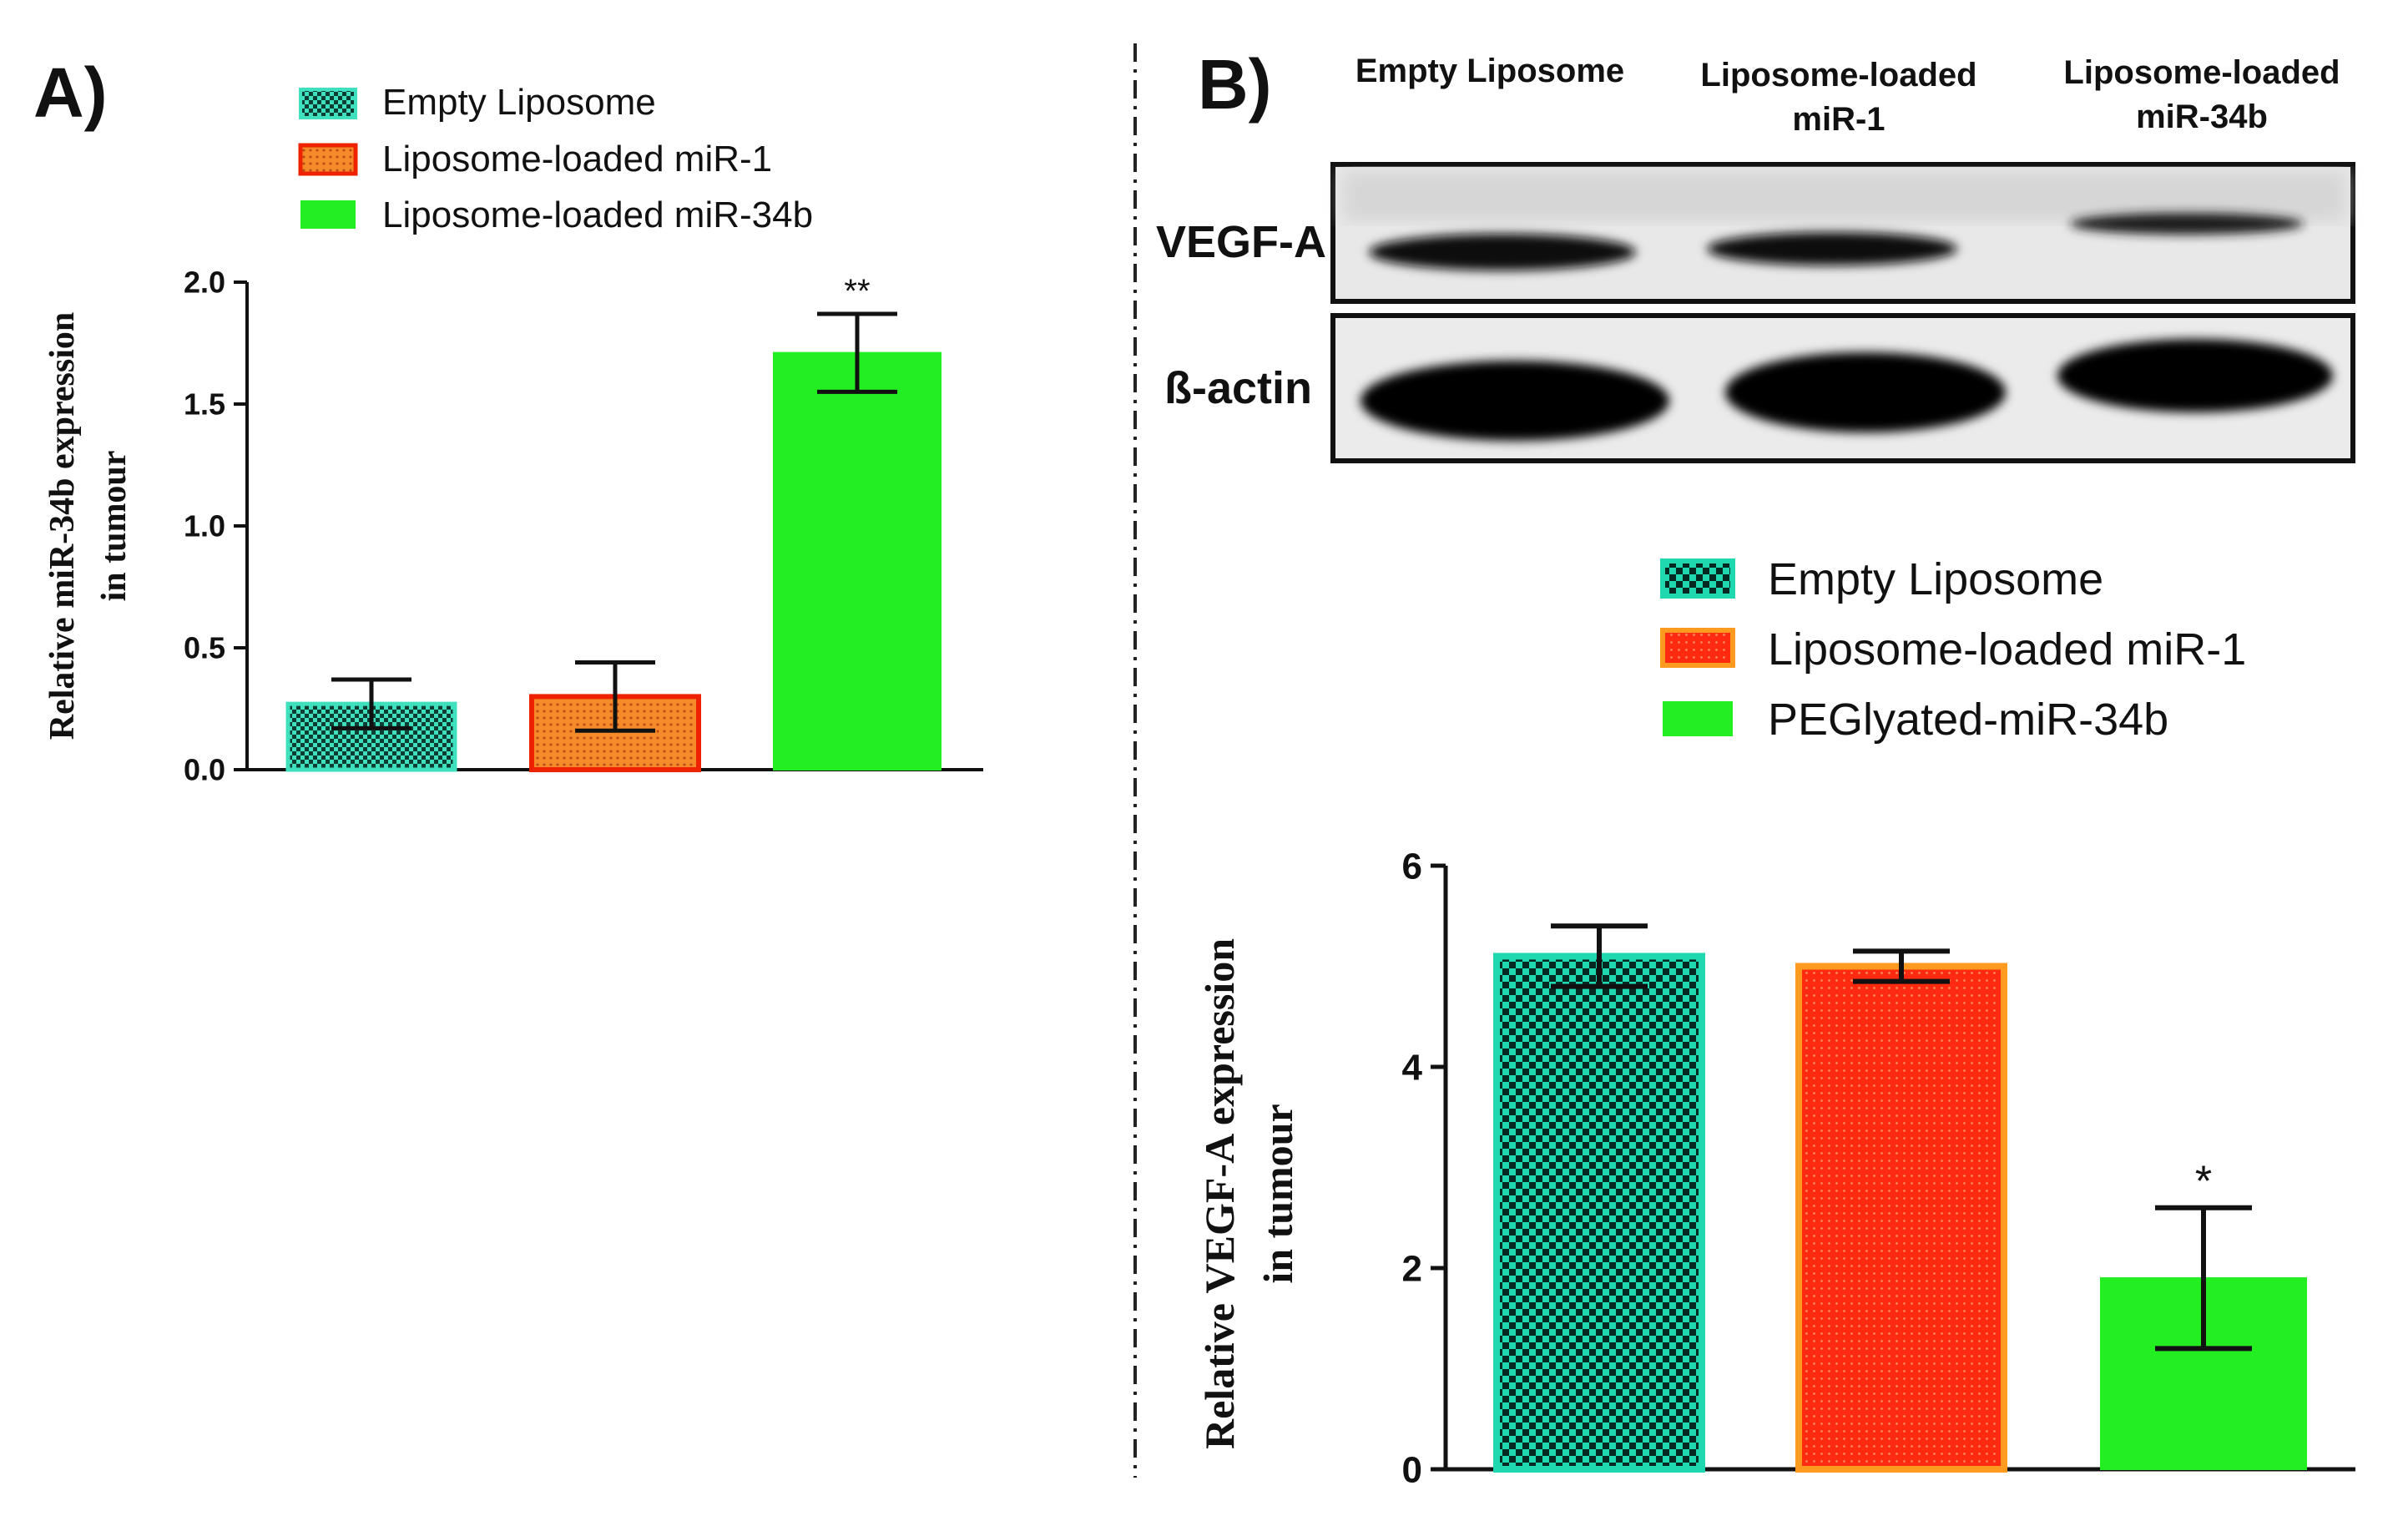  What do you see at coordinates (1412, 867) in the screenshot?
I see `y-tick-label-3: 6` at bounding box center [1412, 867].